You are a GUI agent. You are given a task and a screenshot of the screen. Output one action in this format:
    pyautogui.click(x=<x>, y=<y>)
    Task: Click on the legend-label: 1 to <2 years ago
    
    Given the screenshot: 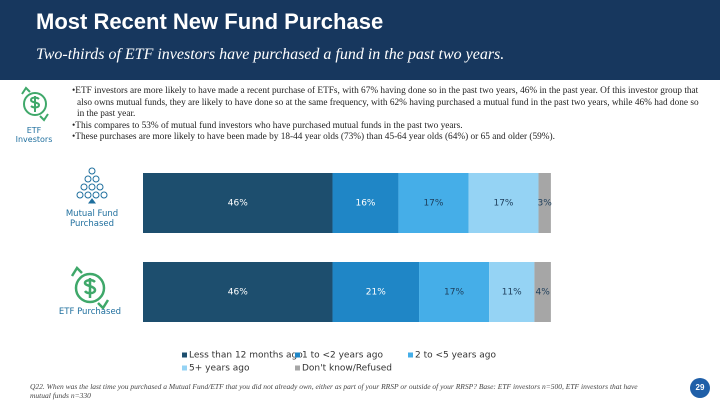 What is the action you would take?
    pyautogui.click(x=342, y=356)
    